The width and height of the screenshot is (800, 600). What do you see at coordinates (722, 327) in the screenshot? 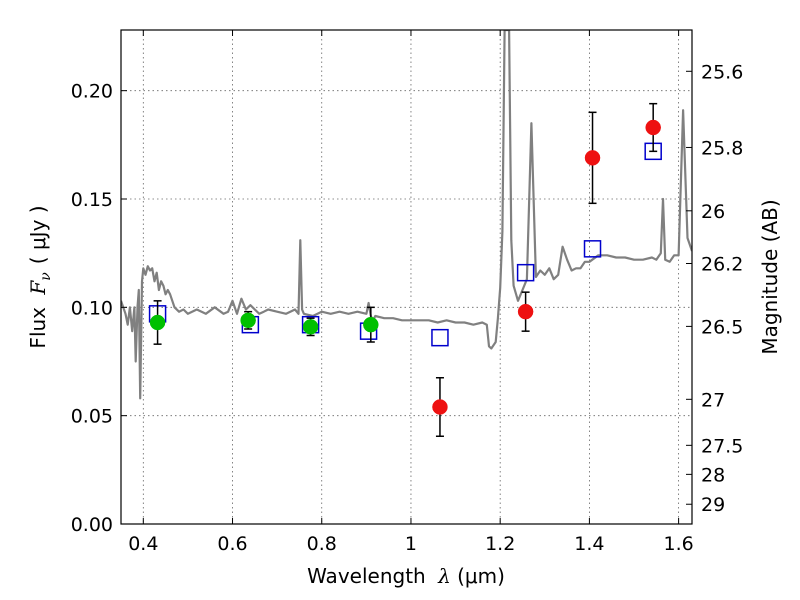
I see `y2-tick-label: 26.5` at bounding box center [722, 327].